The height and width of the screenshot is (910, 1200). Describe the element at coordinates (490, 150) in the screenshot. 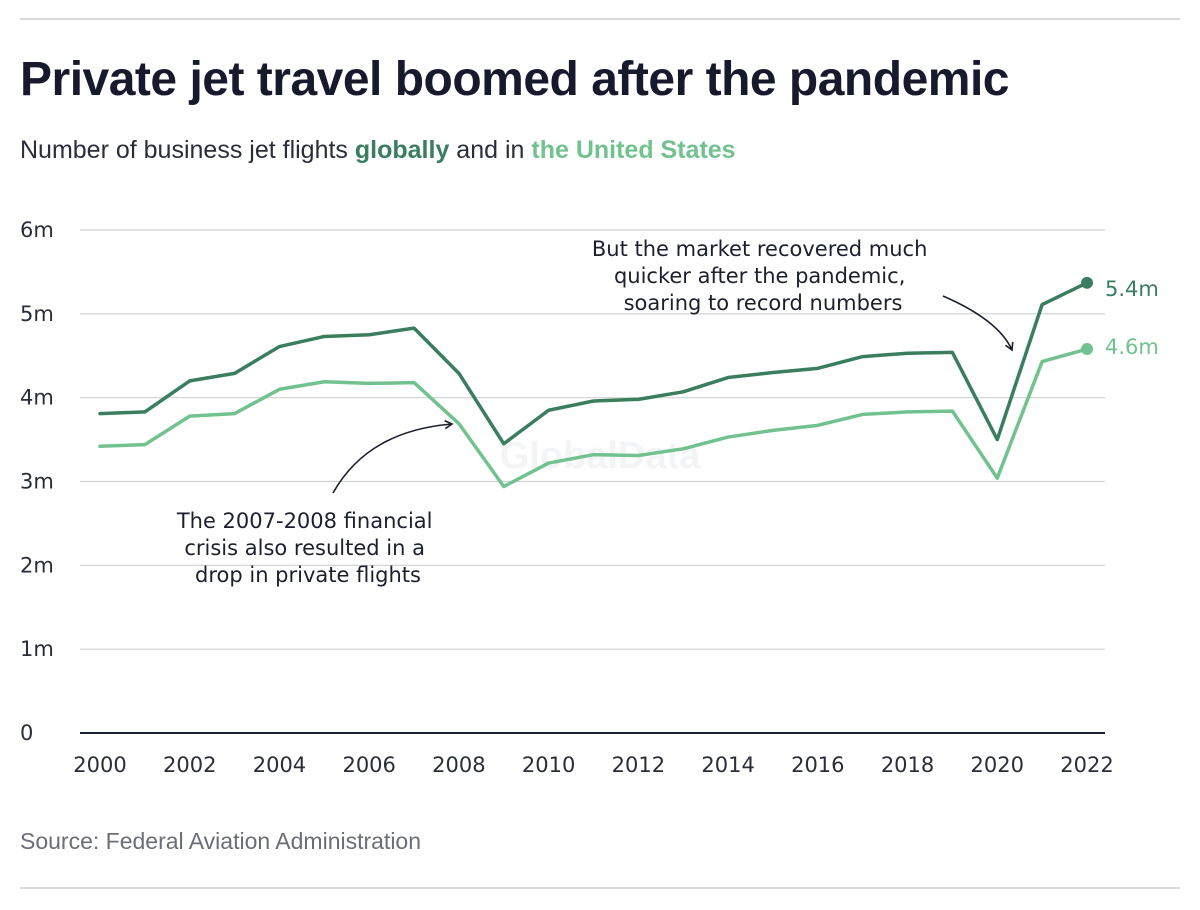

I see `subtitle-middle: and in` at that location.